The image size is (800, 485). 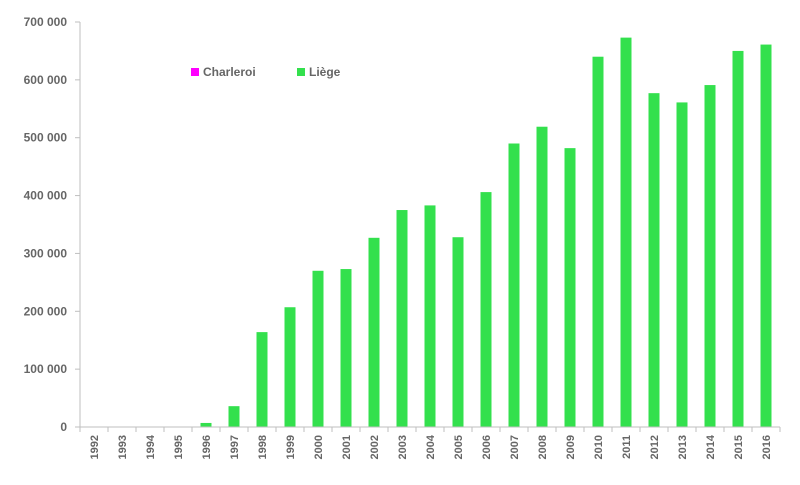 I want to click on x-tick-label: 2016, so click(x=767, y=447).